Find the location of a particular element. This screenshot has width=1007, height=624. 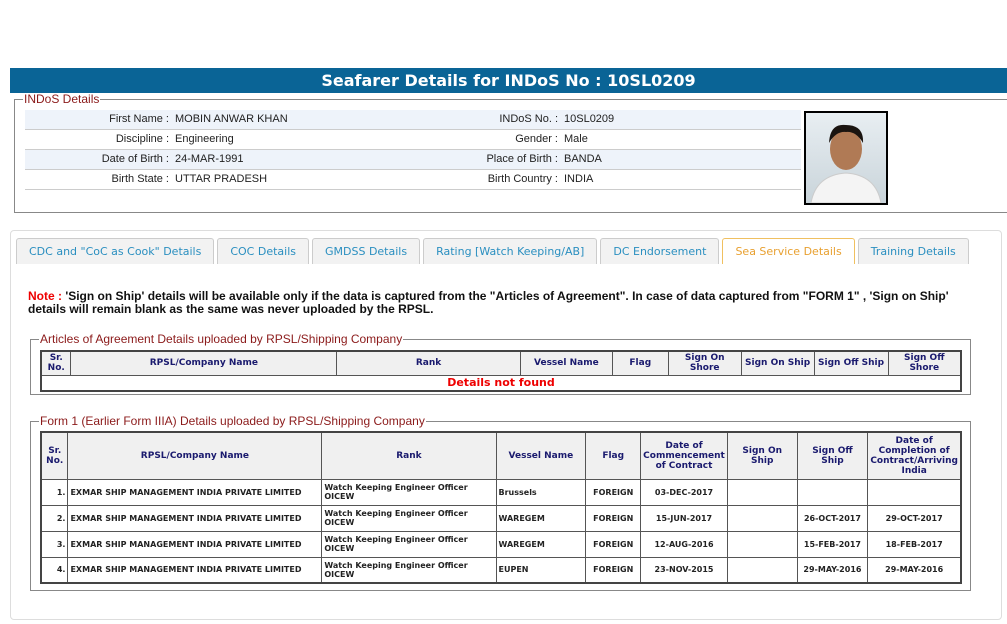

cell: 2. is located at coordinates (54, 518).